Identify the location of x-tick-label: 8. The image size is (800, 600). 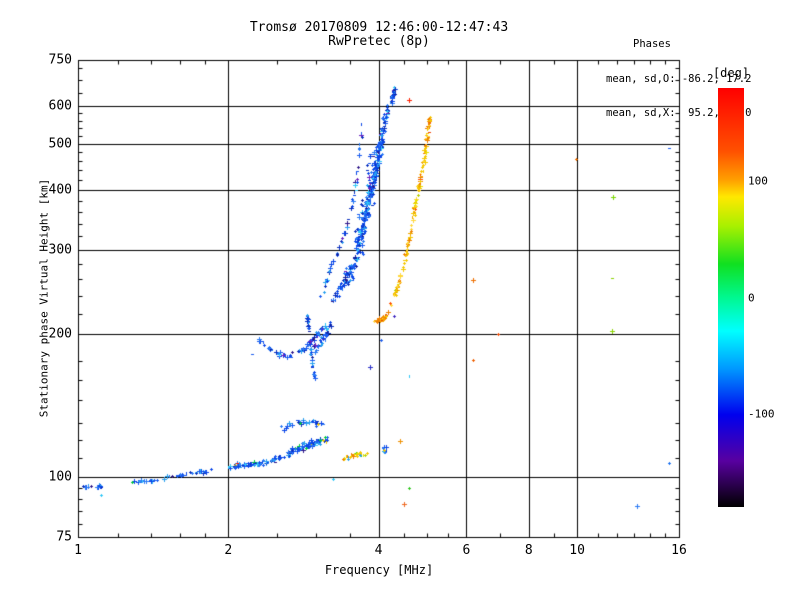
(528, 550).